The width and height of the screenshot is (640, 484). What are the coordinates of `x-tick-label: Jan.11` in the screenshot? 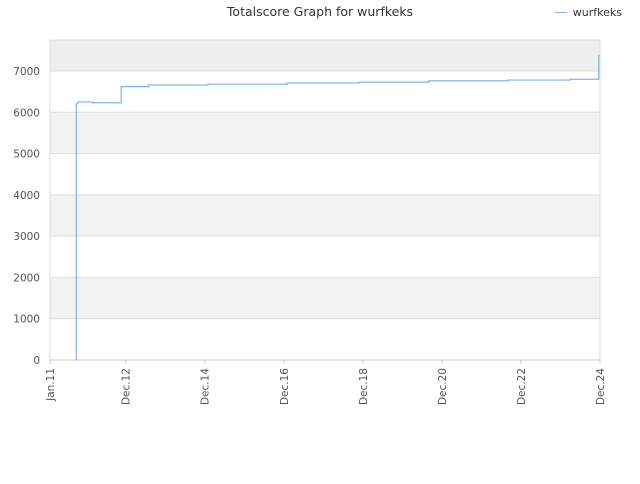 It's located at (51, 385).